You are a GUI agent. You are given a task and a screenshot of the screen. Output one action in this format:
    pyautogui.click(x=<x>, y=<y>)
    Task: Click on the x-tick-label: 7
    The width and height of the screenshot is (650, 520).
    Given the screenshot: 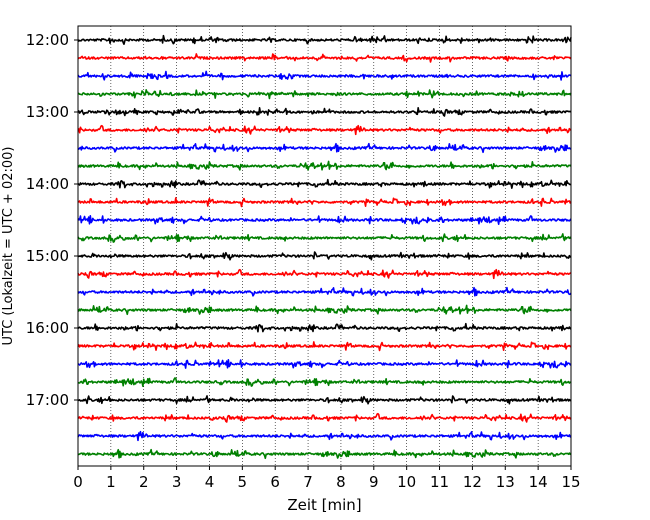 What is the action you would take?
    pyautogui.click(x=308, y=482)
    